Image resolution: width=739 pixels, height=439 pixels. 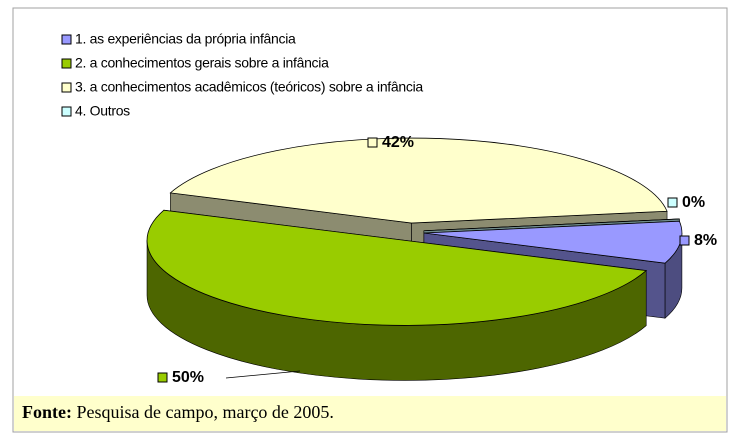 I want to click on source: Fonte: Pesquisa de campo, março de 2005., so click(x=178, y=412).